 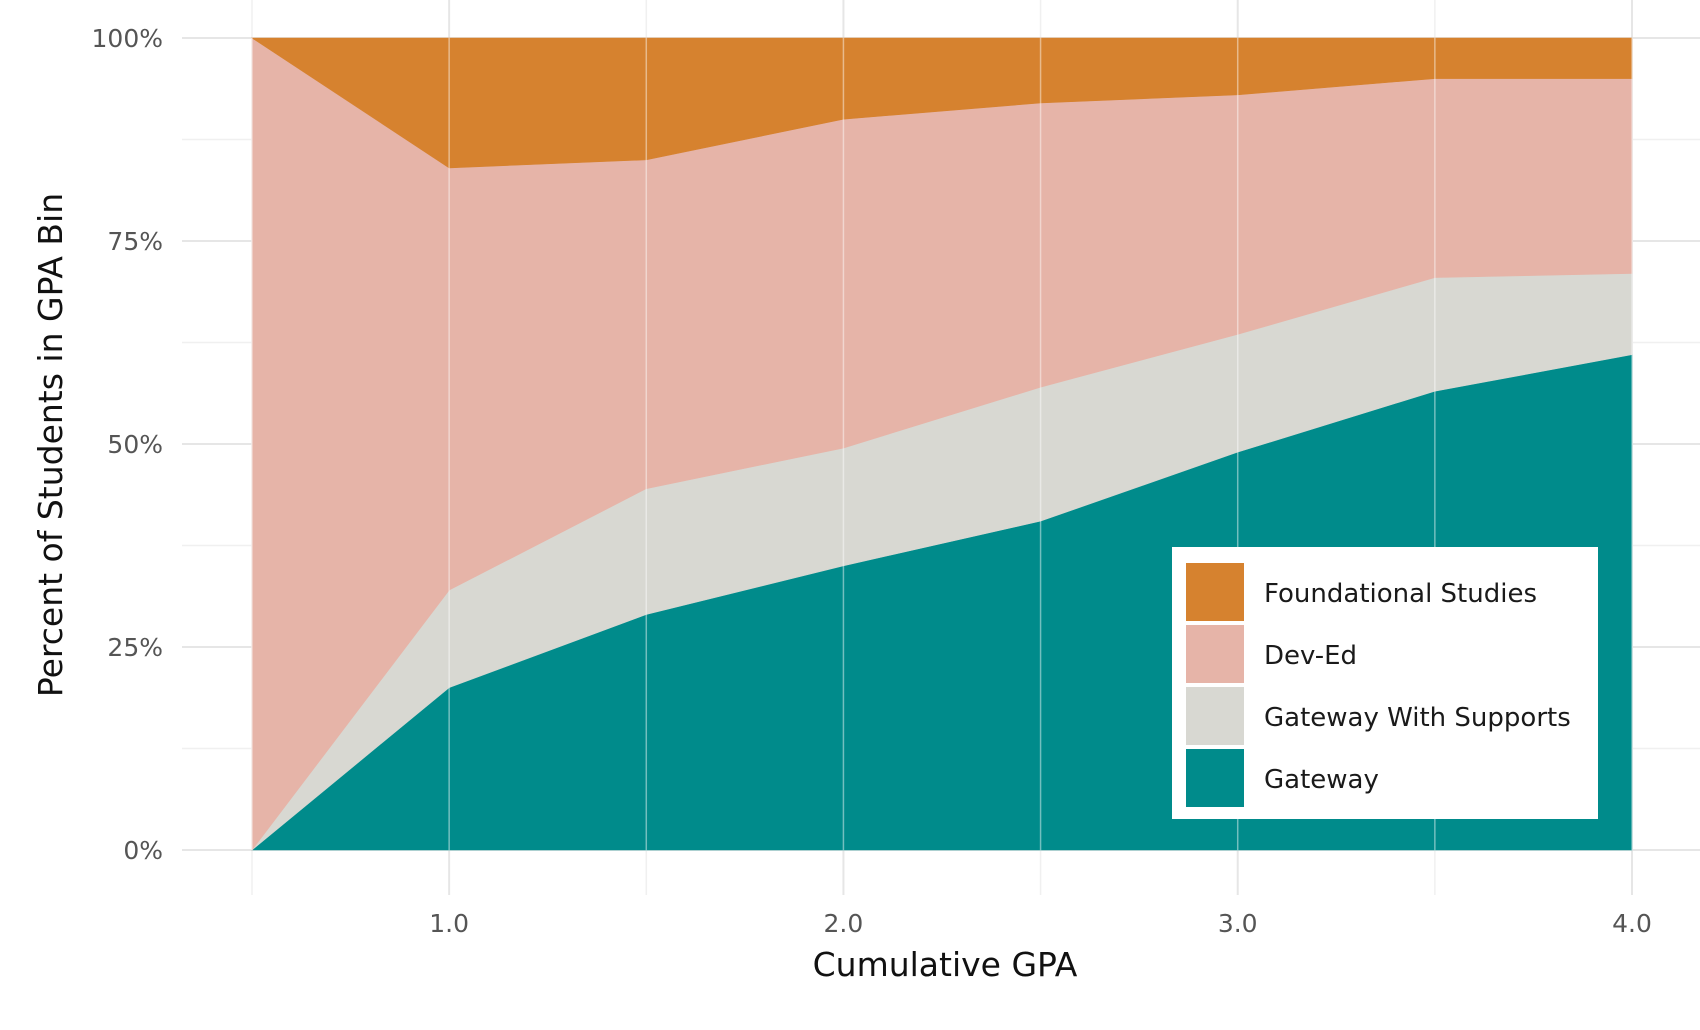 What do you see at coordinates (449, 923) in the screenshot?
I see `x-tick-label: 1.0` at bounding box center [449, 923].